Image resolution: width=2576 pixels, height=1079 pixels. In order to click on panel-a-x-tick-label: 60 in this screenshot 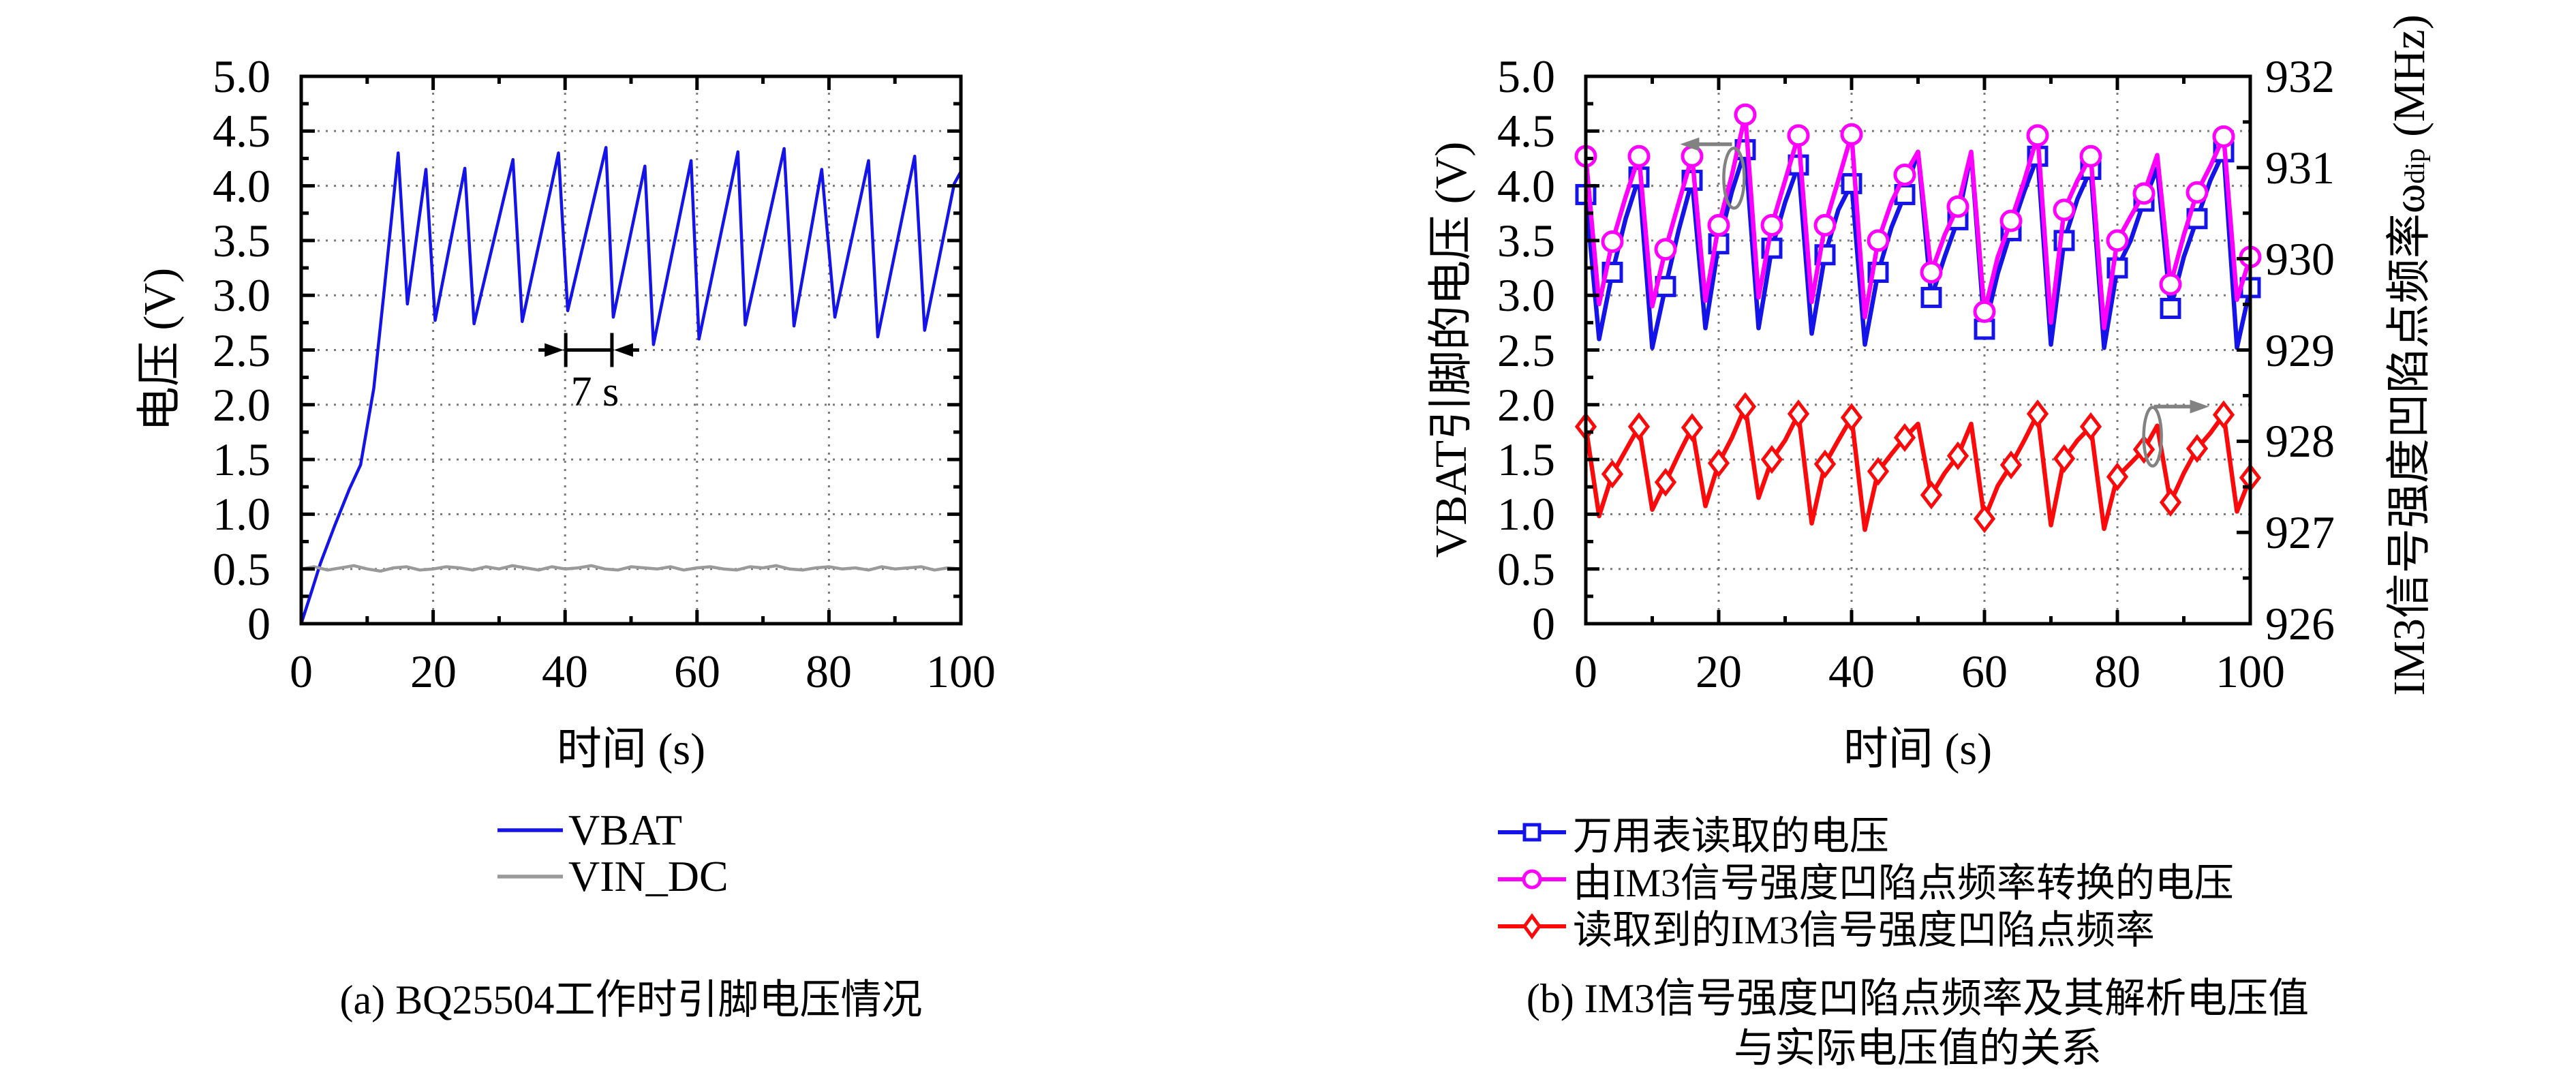, I will do `click(697, 671)`.